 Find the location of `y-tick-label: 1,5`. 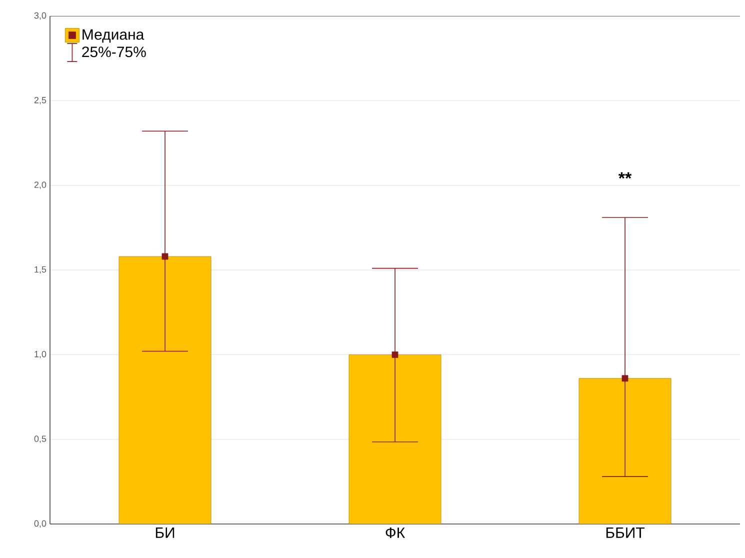

y-tick-label: 1,5 is located at coordinates (40, 270).